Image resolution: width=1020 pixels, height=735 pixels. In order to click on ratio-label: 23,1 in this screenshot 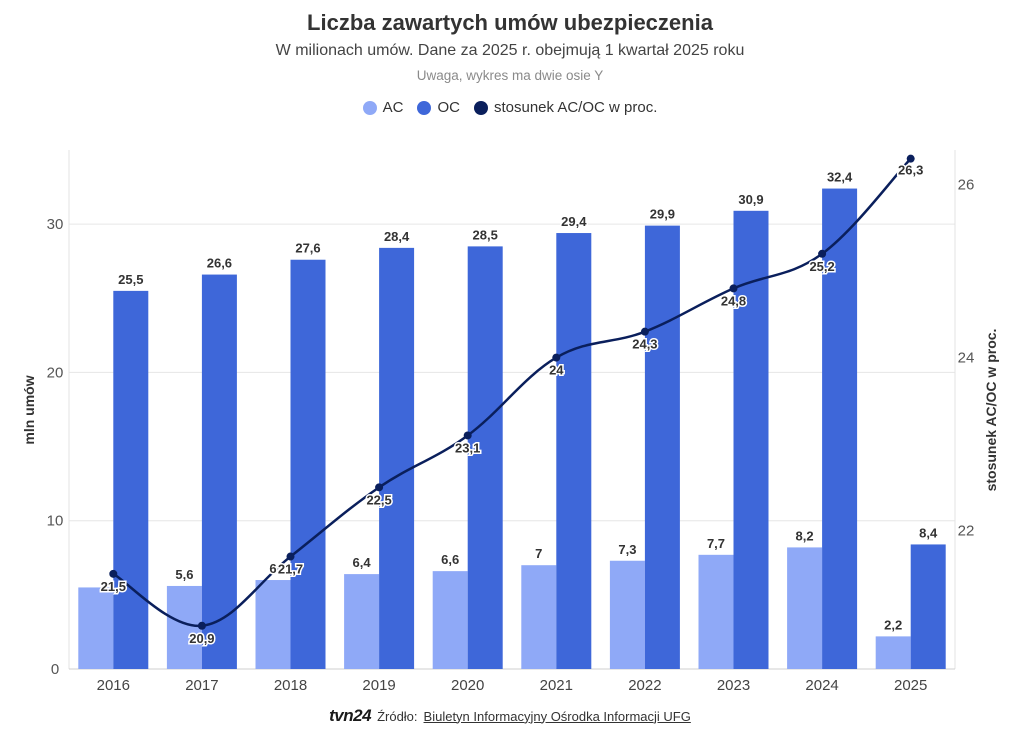, I will do `click(467, 447)`.